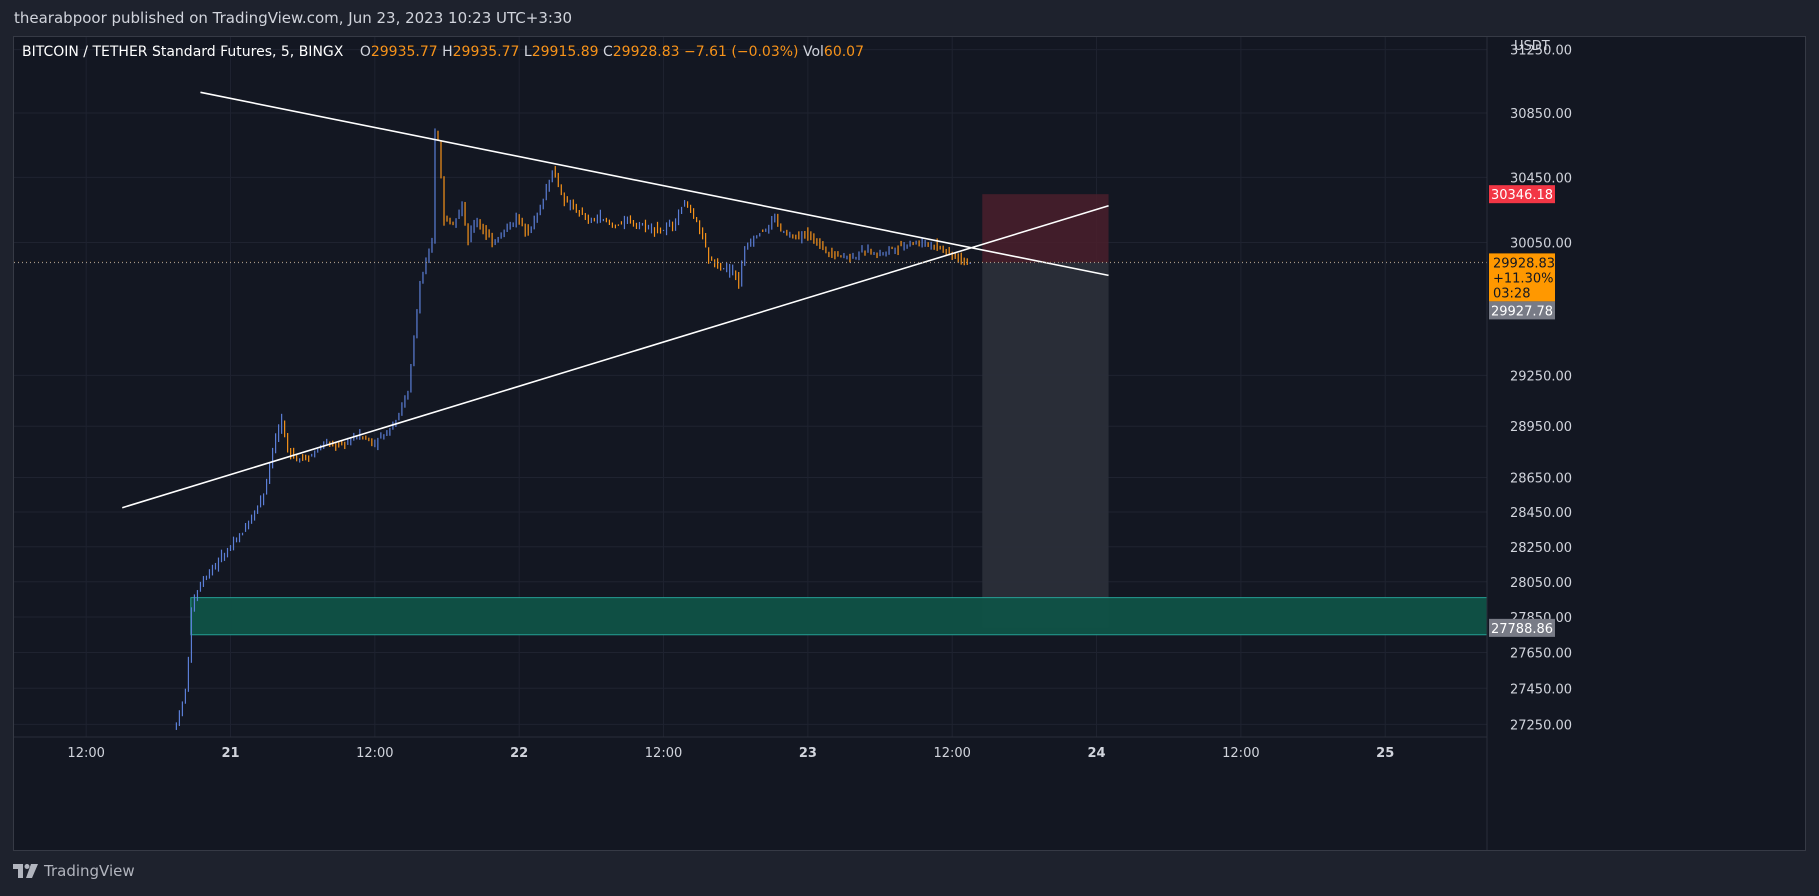 Image resolution: width=1819 pixels, height=896 pixels. What do you see at coordinates (1541, 376) in the screenshot?
I see `price-tick-label: 29250.00` at bounding box center [1541, 376].